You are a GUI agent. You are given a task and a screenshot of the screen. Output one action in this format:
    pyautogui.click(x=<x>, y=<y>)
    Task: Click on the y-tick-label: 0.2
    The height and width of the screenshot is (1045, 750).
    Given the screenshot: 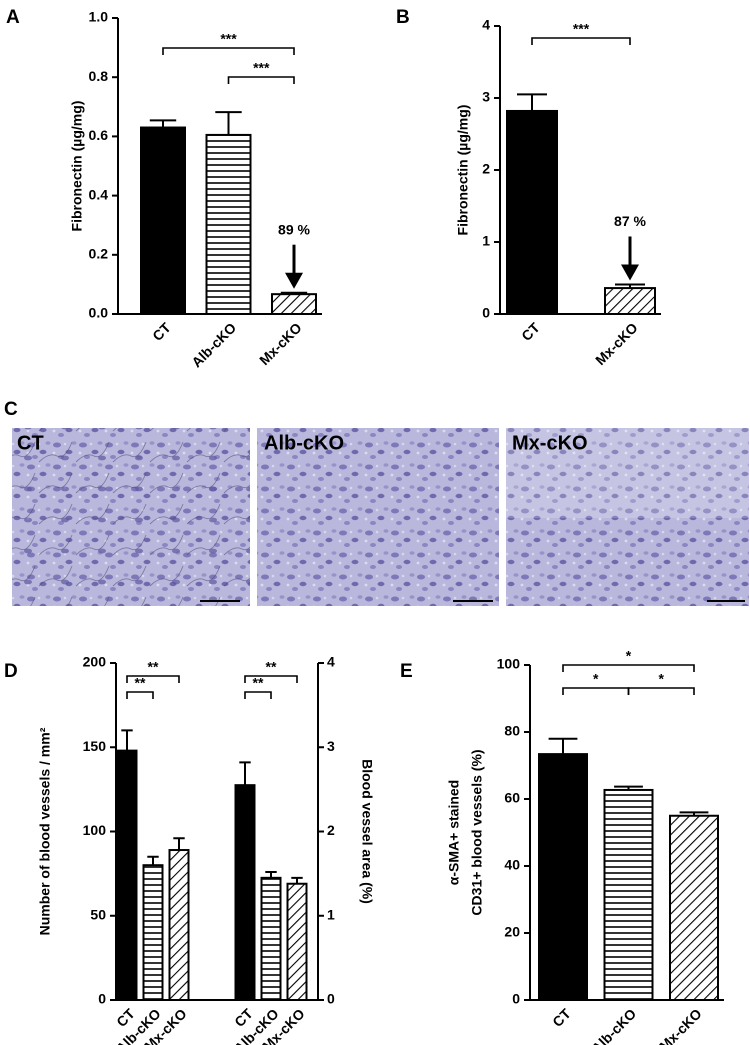 What is the action you would take?
    pyautogui.click(x=99, y=254)
    